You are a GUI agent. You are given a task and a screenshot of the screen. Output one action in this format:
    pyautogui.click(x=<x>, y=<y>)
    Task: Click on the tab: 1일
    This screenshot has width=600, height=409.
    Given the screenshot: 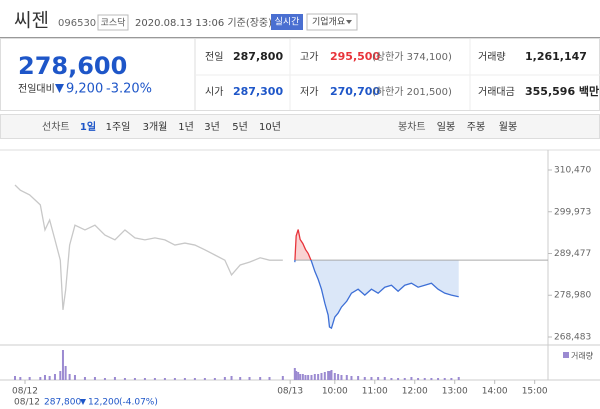 What is the action you would take?
    pyautogui.click(x=88, y=126)
    